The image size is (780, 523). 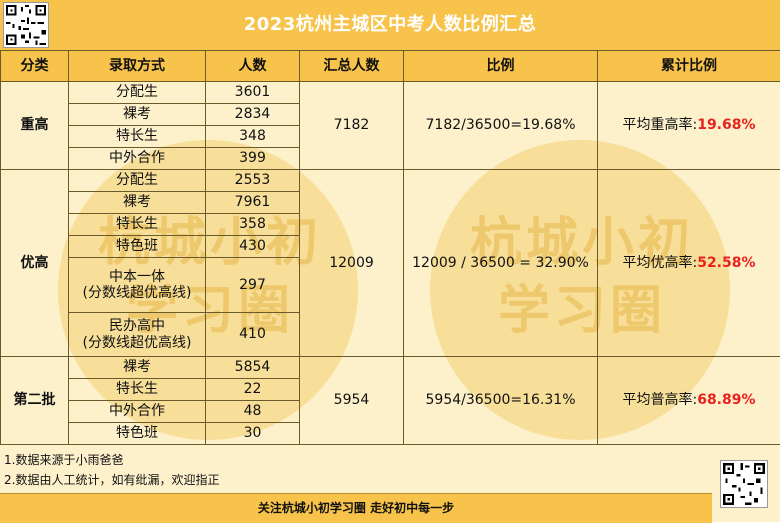 I want to click on count-cell: 22, so click(x=253, y=390).